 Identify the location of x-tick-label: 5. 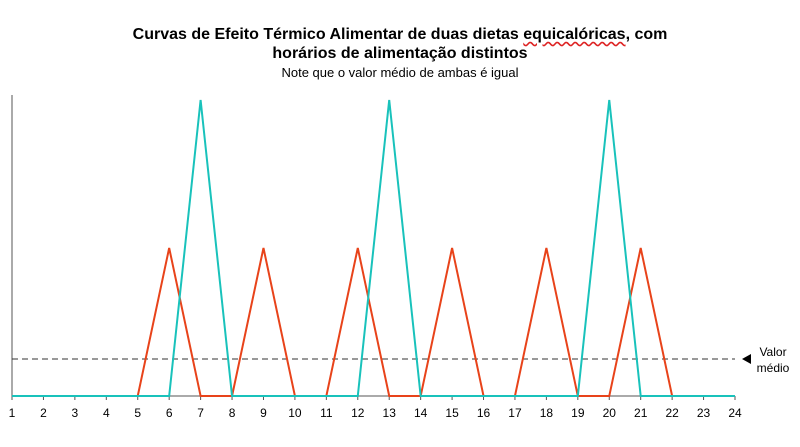
(137, 413).